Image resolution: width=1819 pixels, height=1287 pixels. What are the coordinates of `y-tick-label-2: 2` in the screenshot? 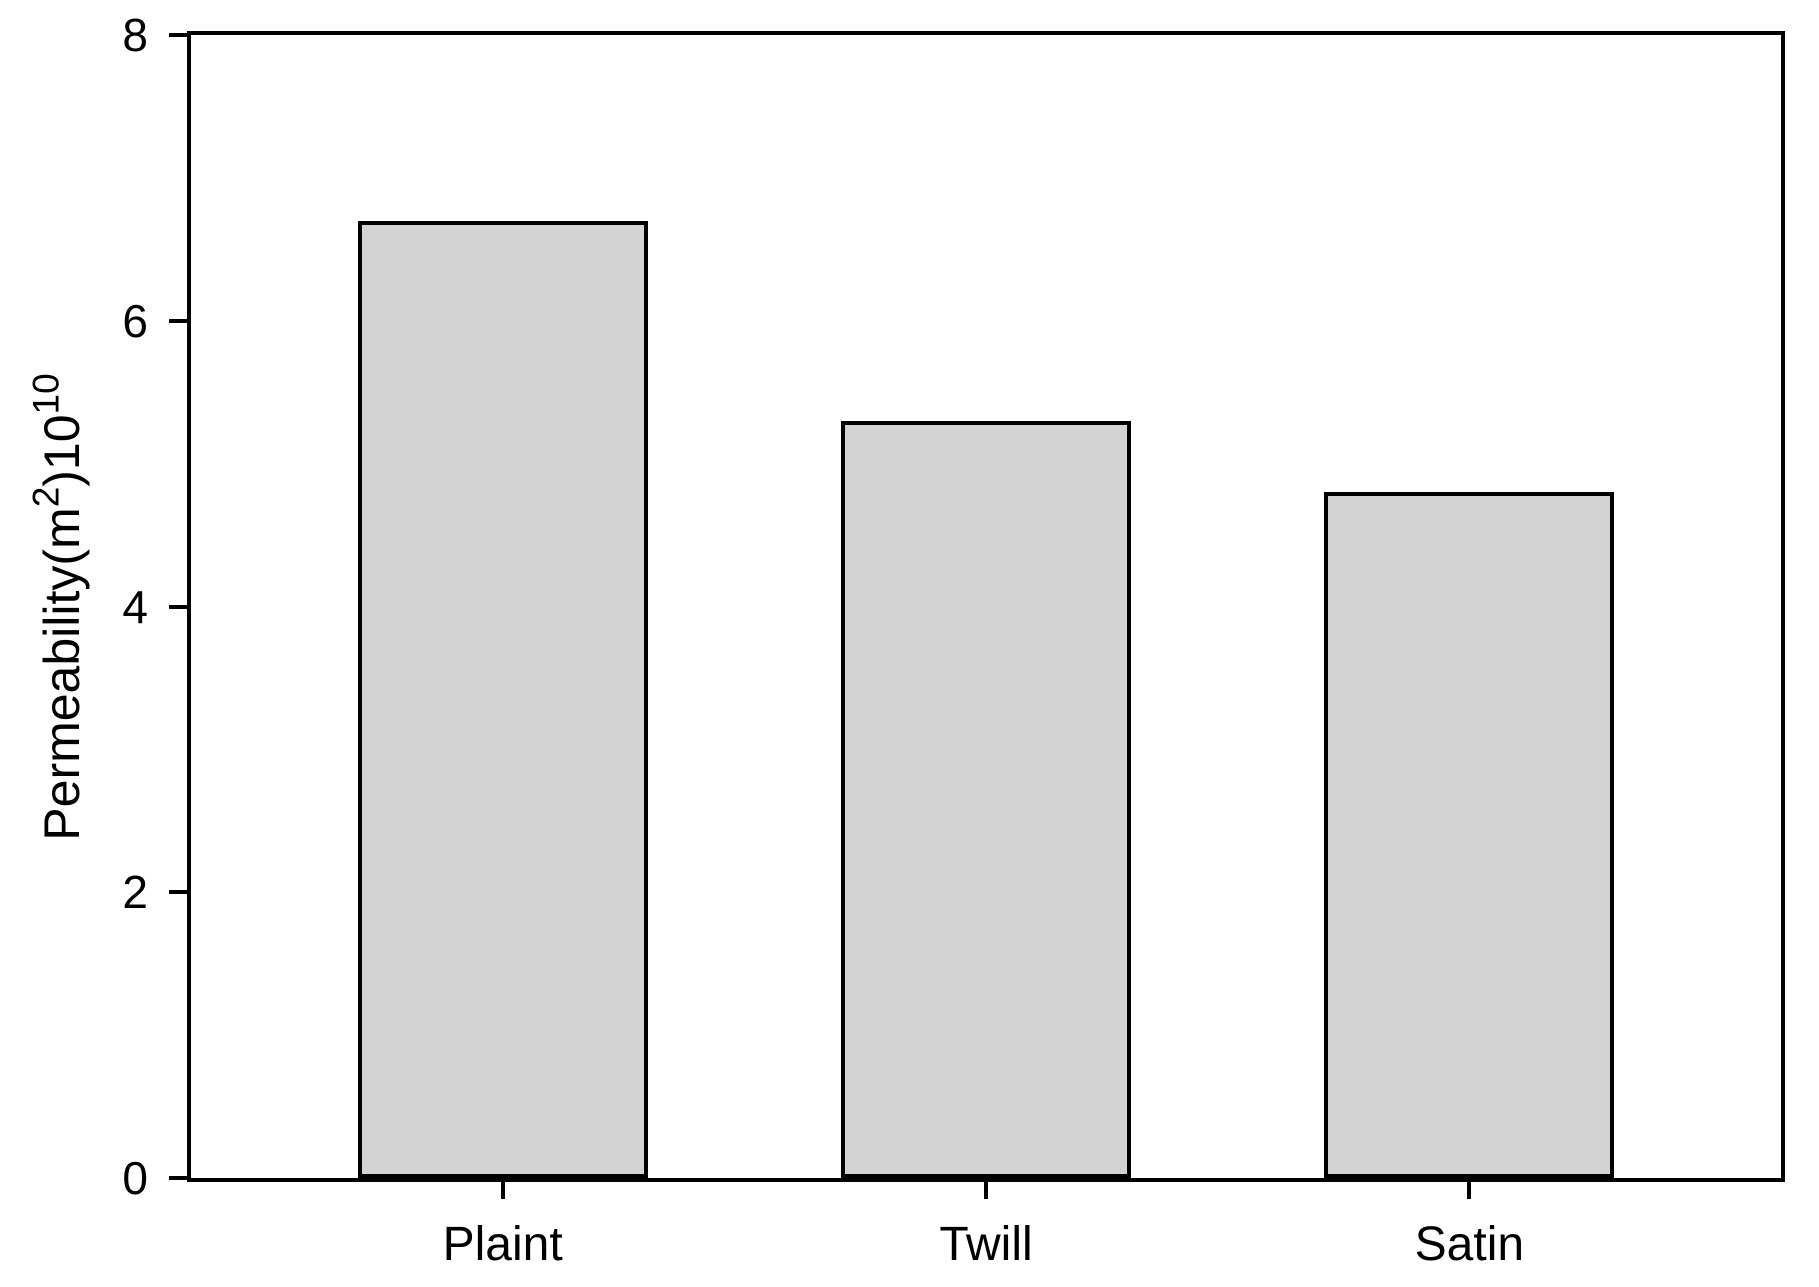 It's located at (135, 892).